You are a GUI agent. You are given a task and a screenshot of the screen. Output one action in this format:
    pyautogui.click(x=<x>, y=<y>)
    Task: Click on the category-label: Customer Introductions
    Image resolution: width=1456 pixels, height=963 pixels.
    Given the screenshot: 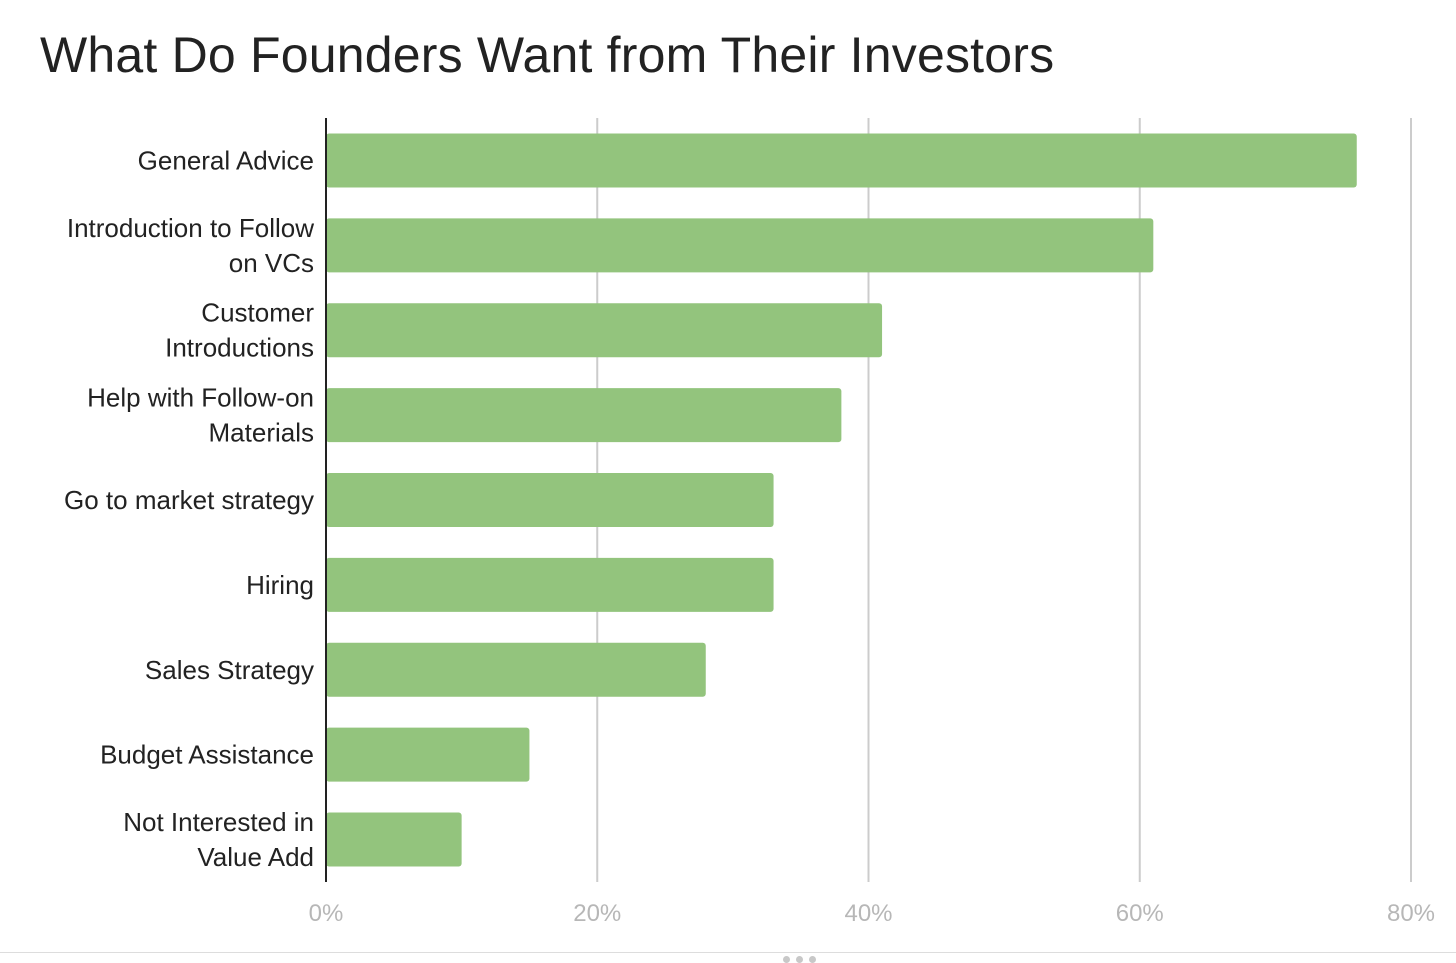 What is the action you would take?
    pyautogui.click(x=239, y=330)
    